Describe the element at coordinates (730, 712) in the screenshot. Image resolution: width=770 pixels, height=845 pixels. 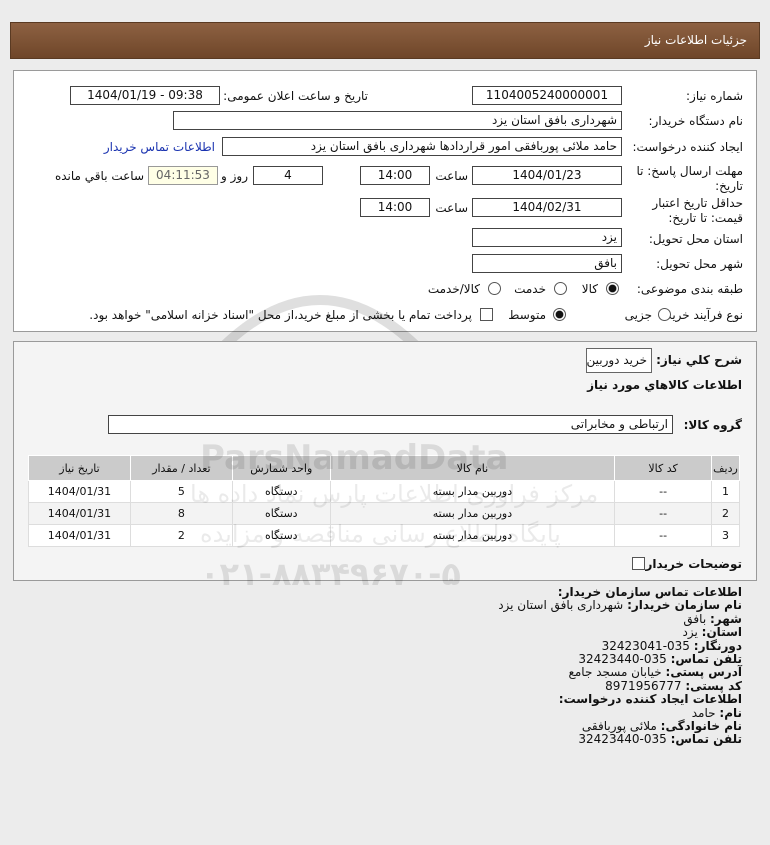
I see `name-label: نام:` at that location.